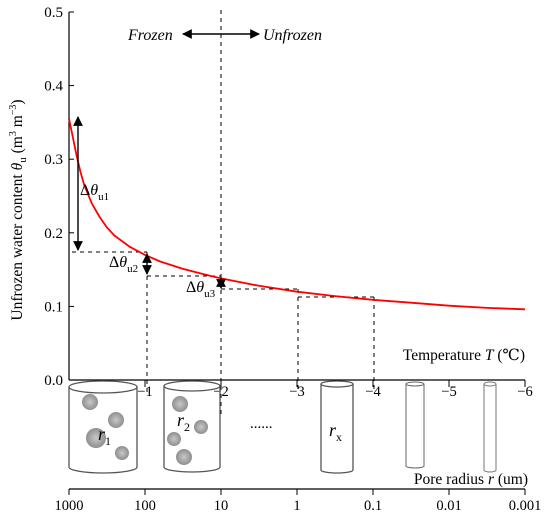  I want to click on pore-cylinder-r2, so click(192, 426).